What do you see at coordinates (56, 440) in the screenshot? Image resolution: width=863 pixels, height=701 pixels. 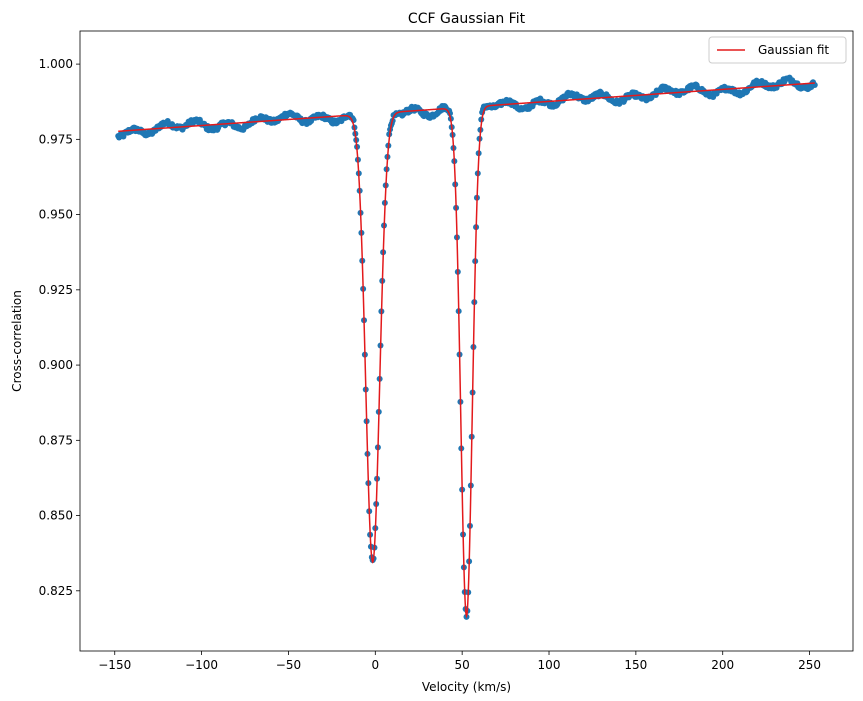 I see `y-tick-label: 0.875` at bounding box center [56, 440].